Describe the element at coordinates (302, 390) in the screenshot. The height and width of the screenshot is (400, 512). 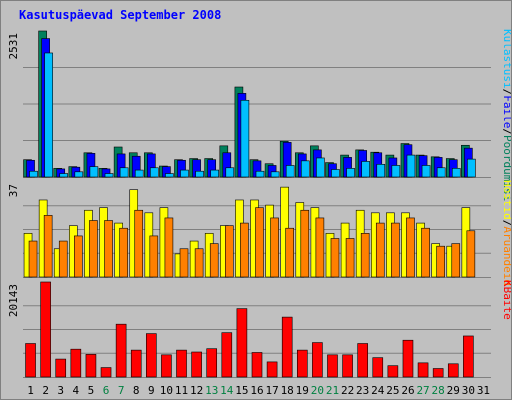
I see `x-tick-label-day-19: 19` at that location.